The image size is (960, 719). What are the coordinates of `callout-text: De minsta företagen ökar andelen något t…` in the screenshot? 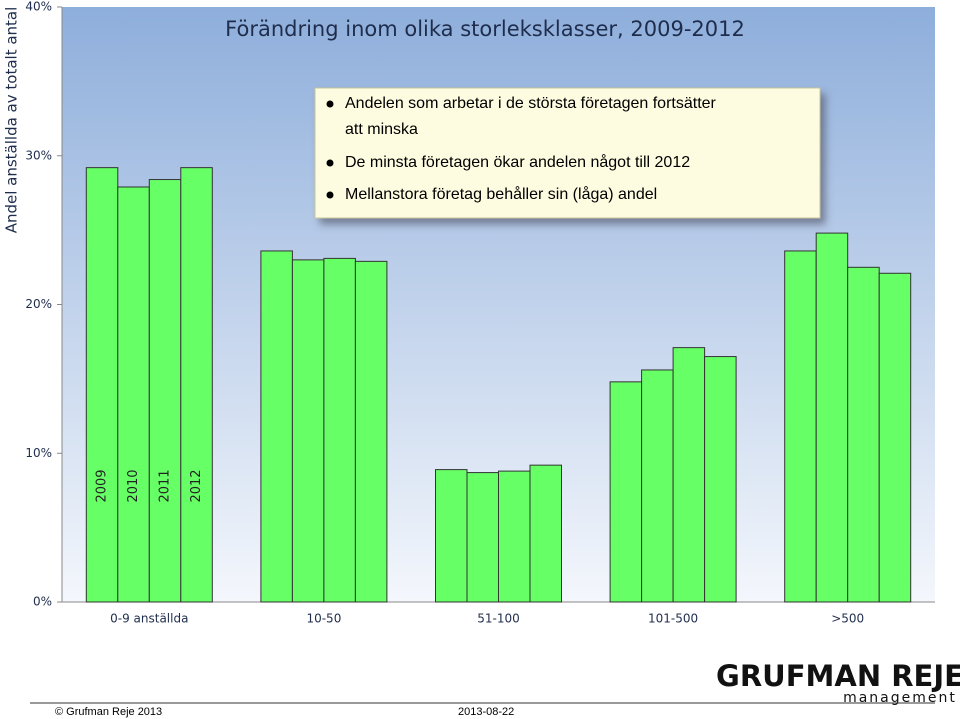 It's located at (517, 162).